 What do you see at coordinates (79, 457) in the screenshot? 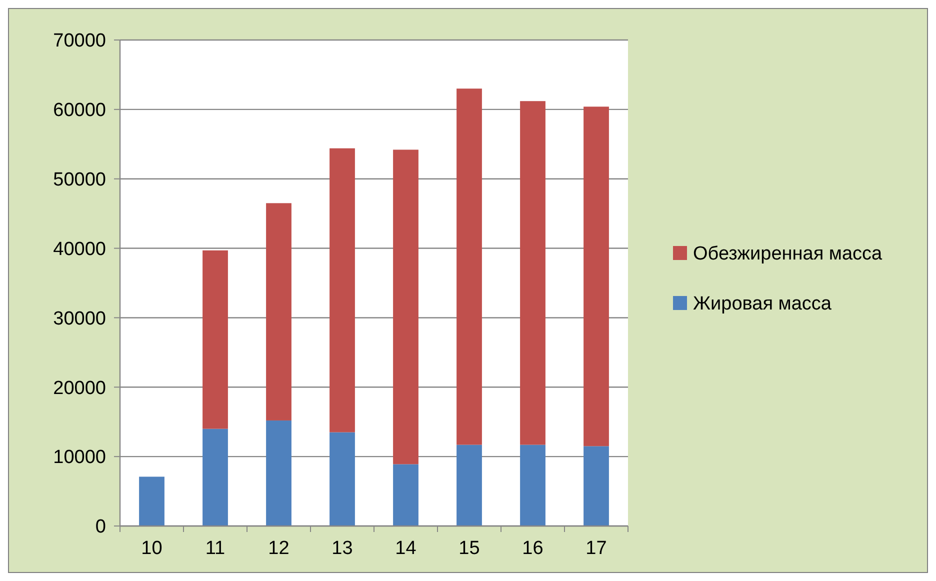
I see `y-tick-label: 10000` at bounding box center [79, 457].